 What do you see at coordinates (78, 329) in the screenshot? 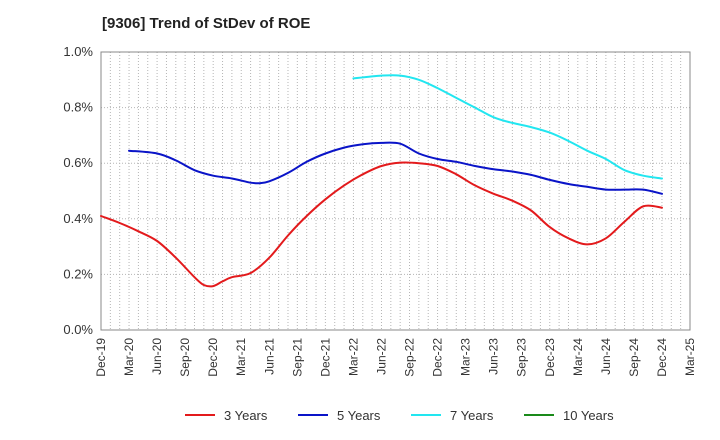
I see `y-tick-label: 0.0%` at bounding box center [78, 329].